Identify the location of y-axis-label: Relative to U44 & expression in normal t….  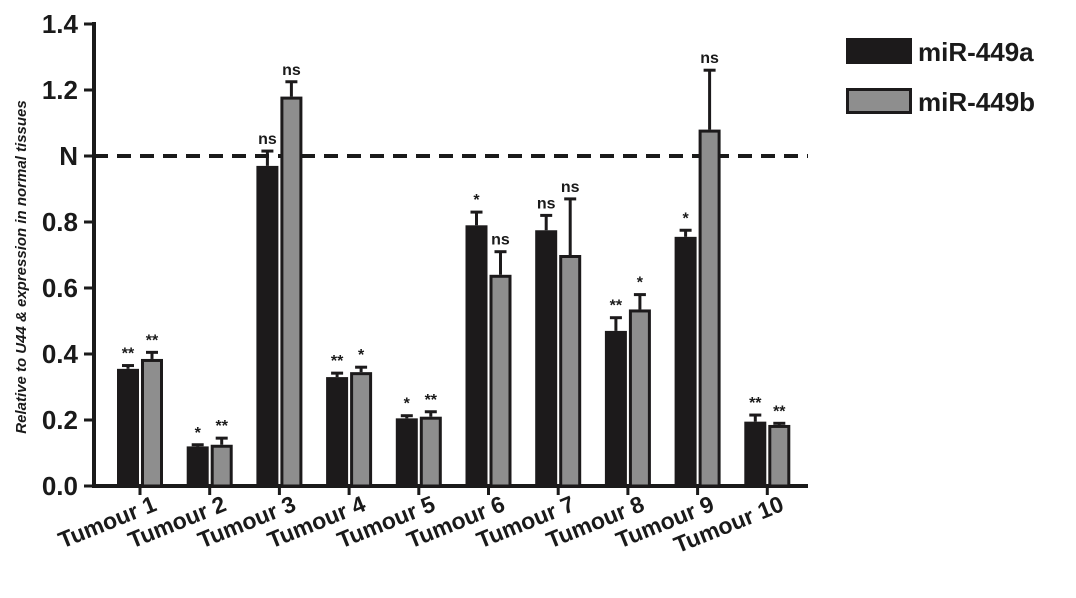
(21, 266).